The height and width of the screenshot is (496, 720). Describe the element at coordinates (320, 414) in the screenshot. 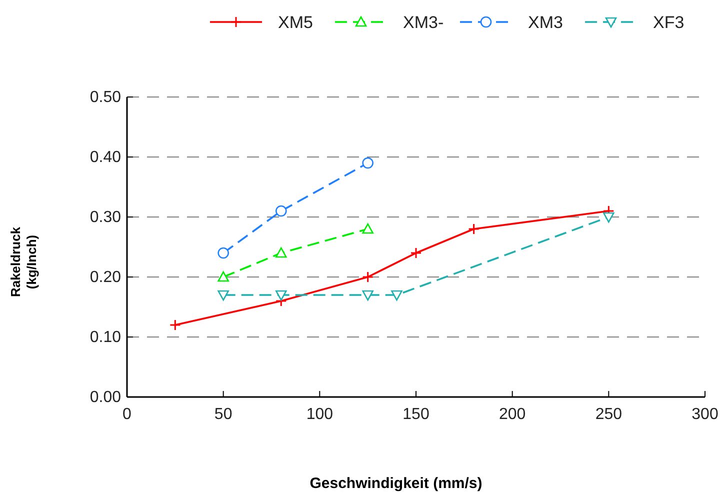

I see `x-tick-label: 100` at that location.